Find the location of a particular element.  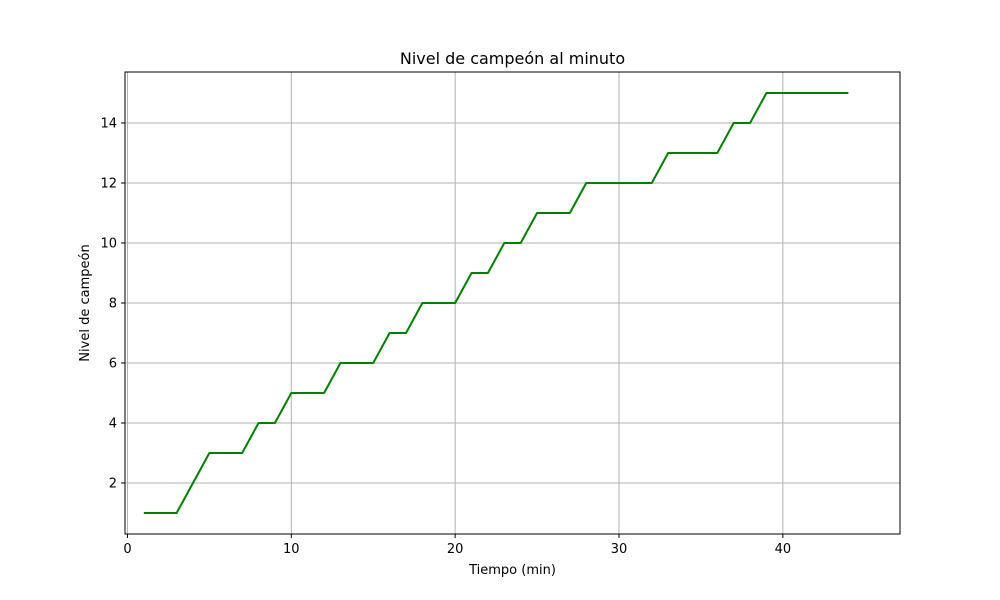

y-tick-label: 8 is located at coordinates (113, 304).